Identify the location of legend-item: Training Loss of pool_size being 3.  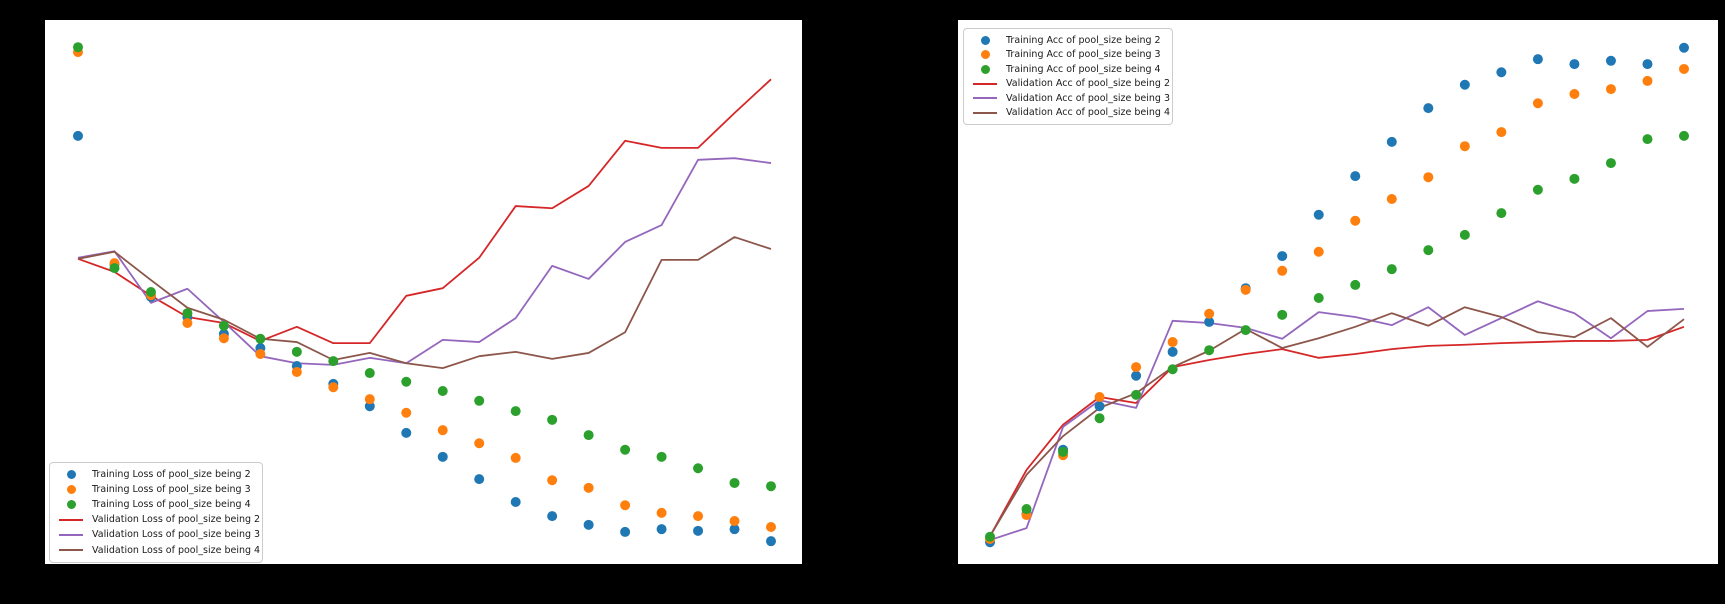
(156, 489).